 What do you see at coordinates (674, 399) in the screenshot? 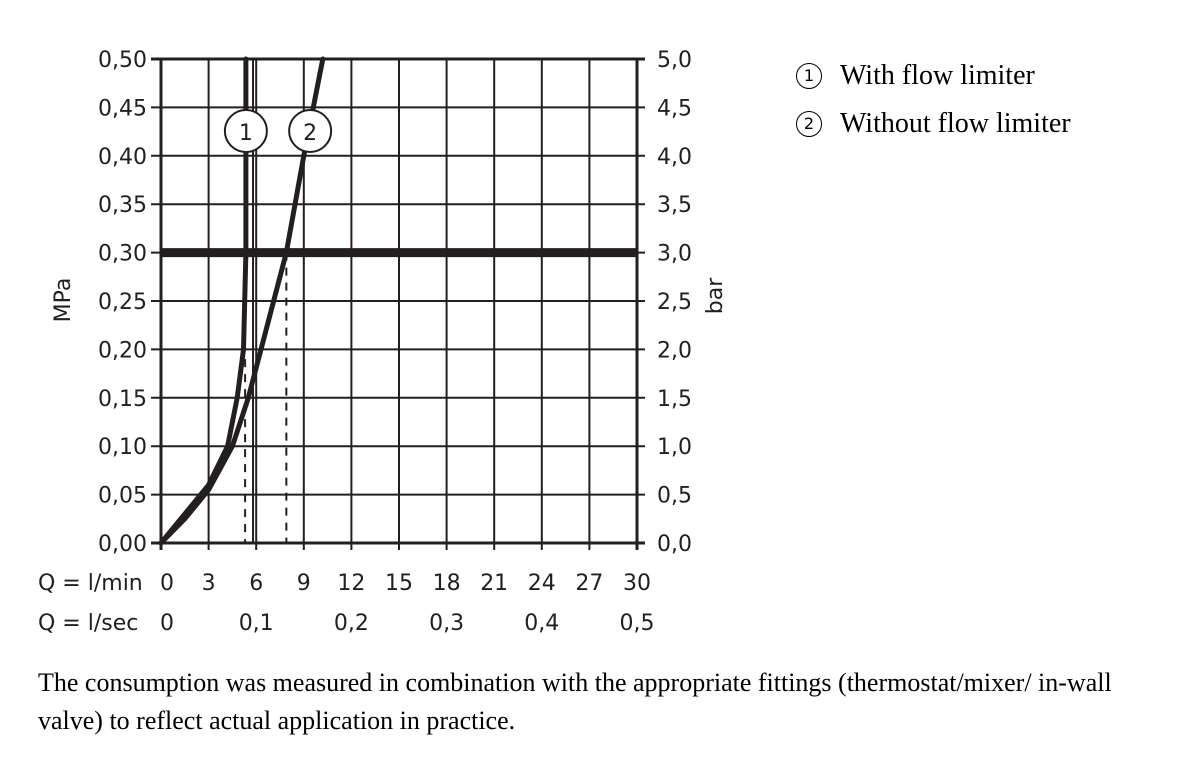
I see `y-tick-label-right: 1,5` at bounding box center [674, 399].